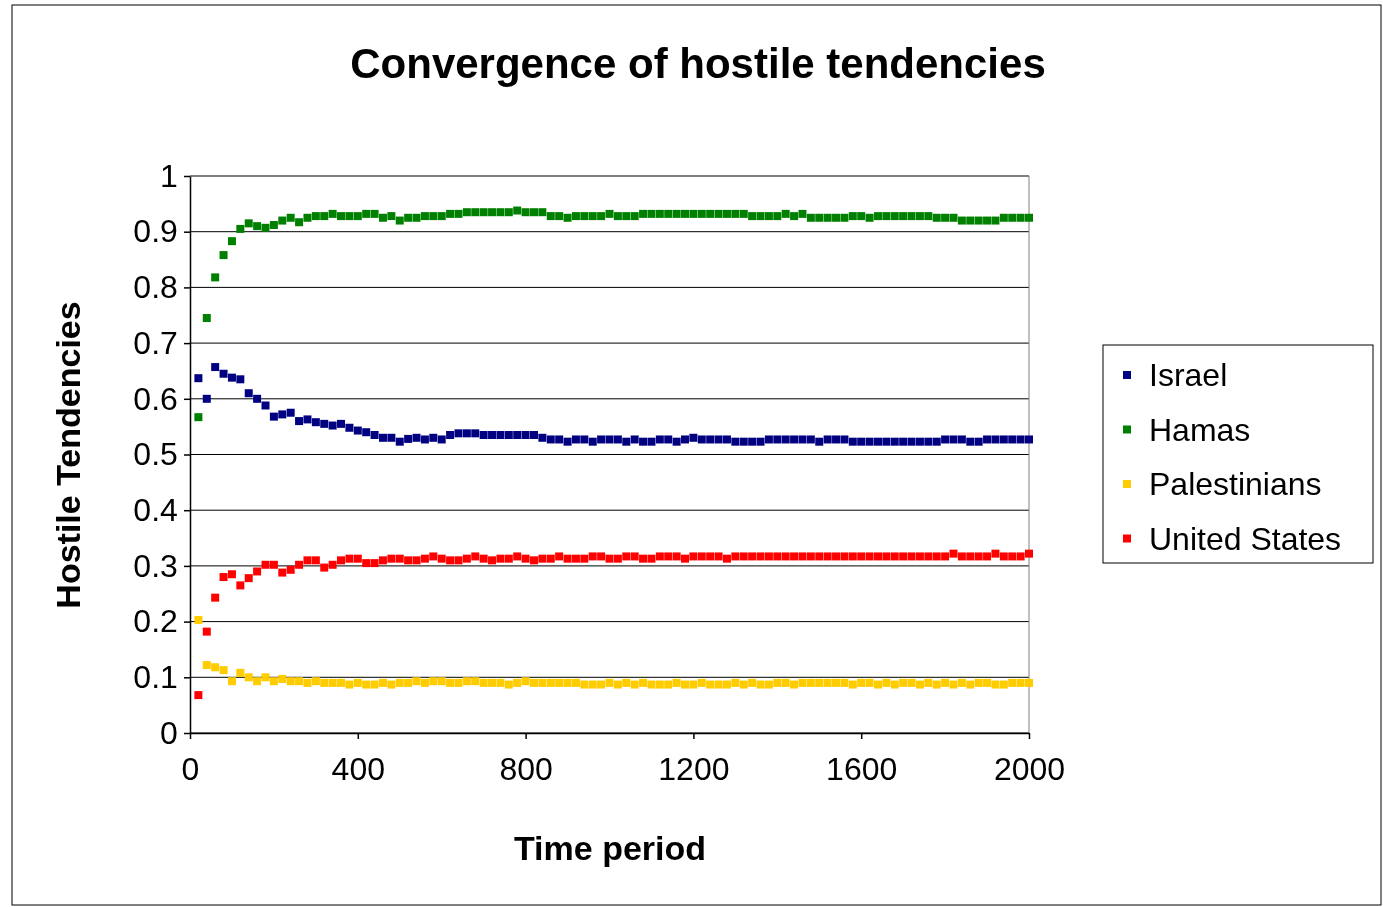 The width and height of the screenshot is (1383, 907). What do you see at coordinates (1245, 538) in the screenshot?
I see `legend-label: United States` at bounding box center [1245, 538].